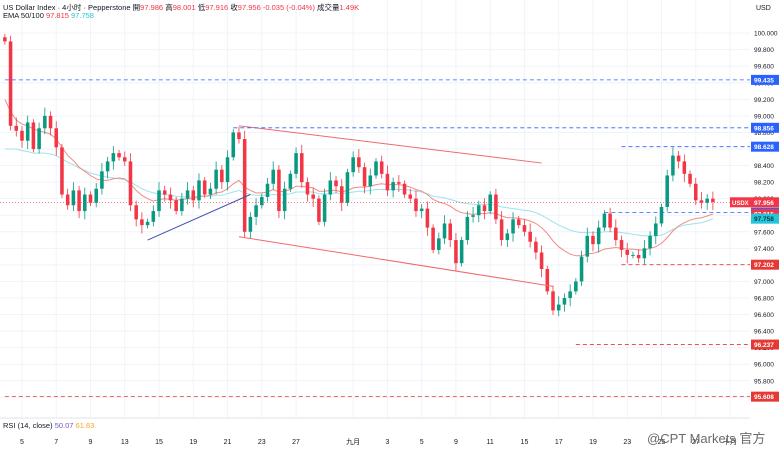  What do you see at coordinates (378, 441) in the screenshot?
I see `time-axis: 5 7 9 13 15 19 21 23 27 九月 3 5 9 11 15 17 19 23 25 27 十月` at bounding box center [378, 441].